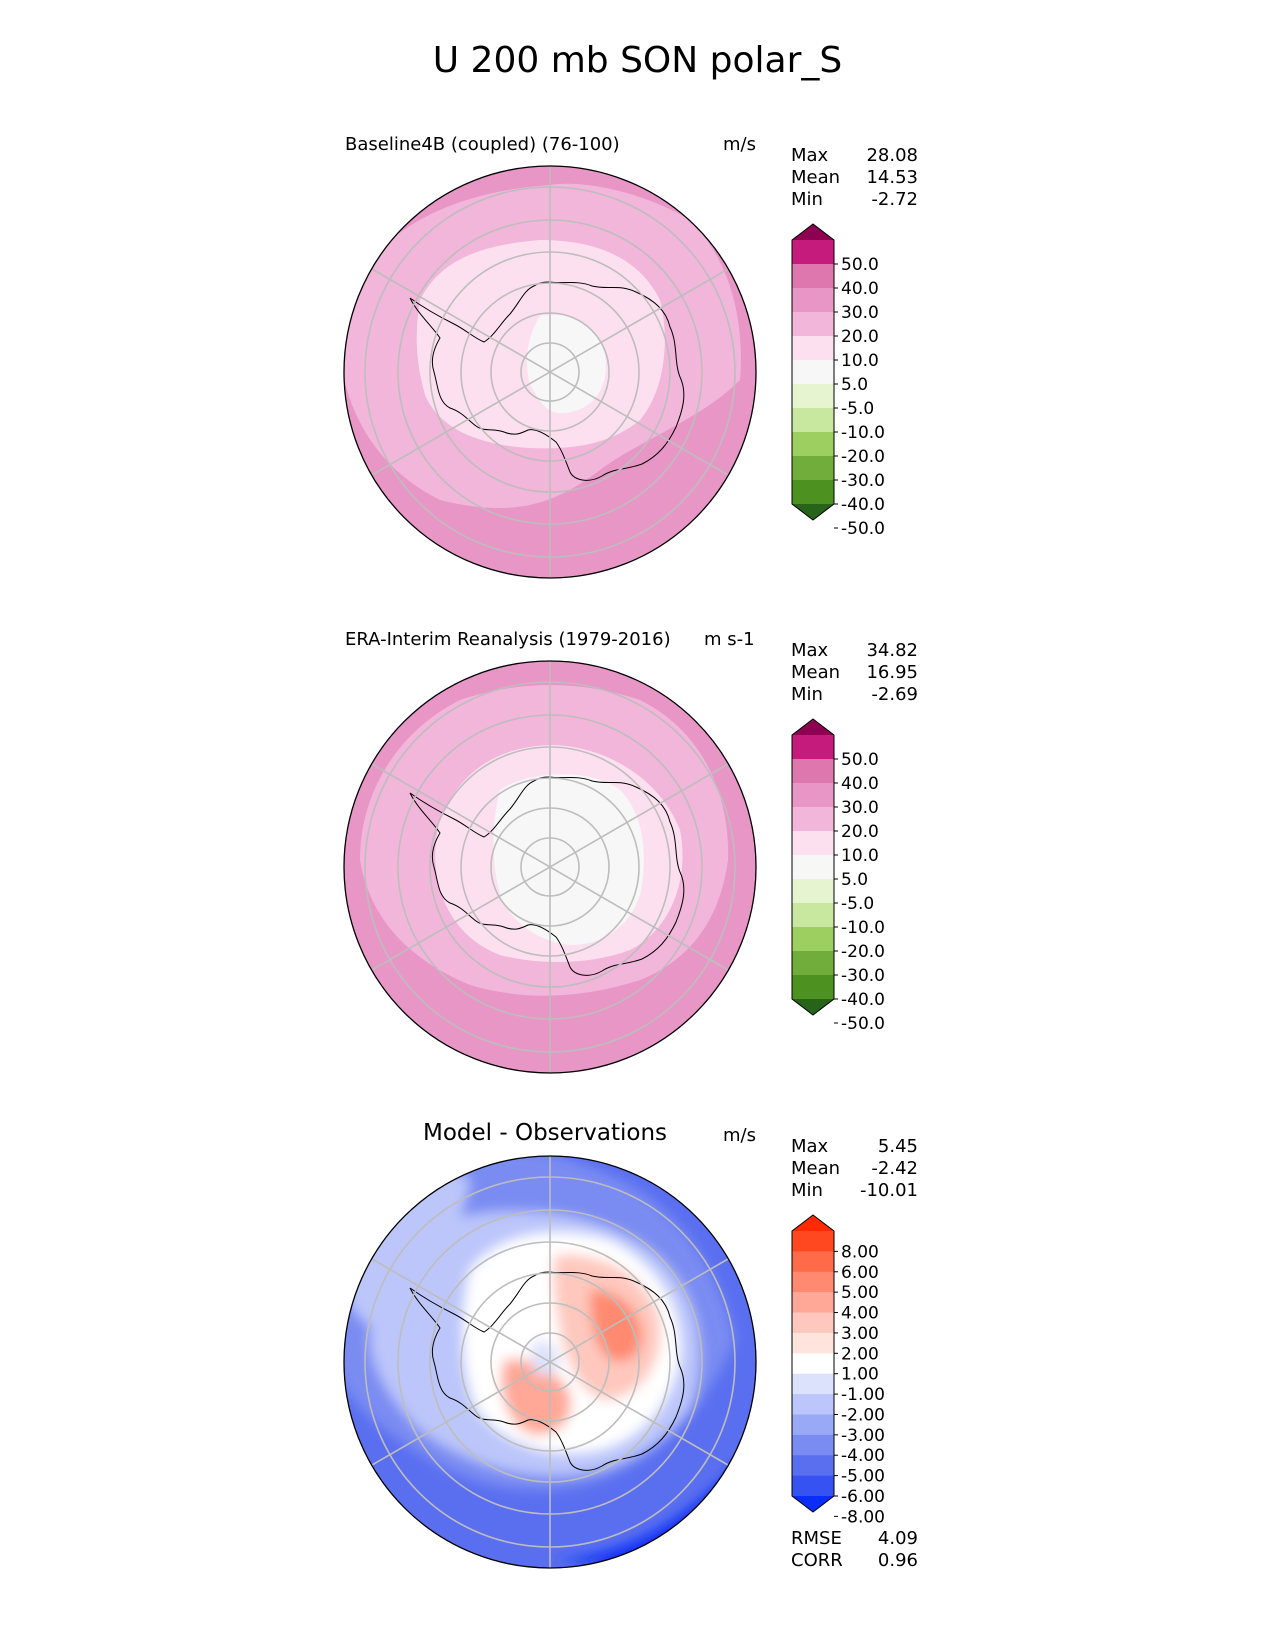 The height and width of the screenshot is (1650, 1275). Describe the element at coordinates (897, 1560) in the screenshot. I see `panel-3-corr-value: 0.96` at that location.